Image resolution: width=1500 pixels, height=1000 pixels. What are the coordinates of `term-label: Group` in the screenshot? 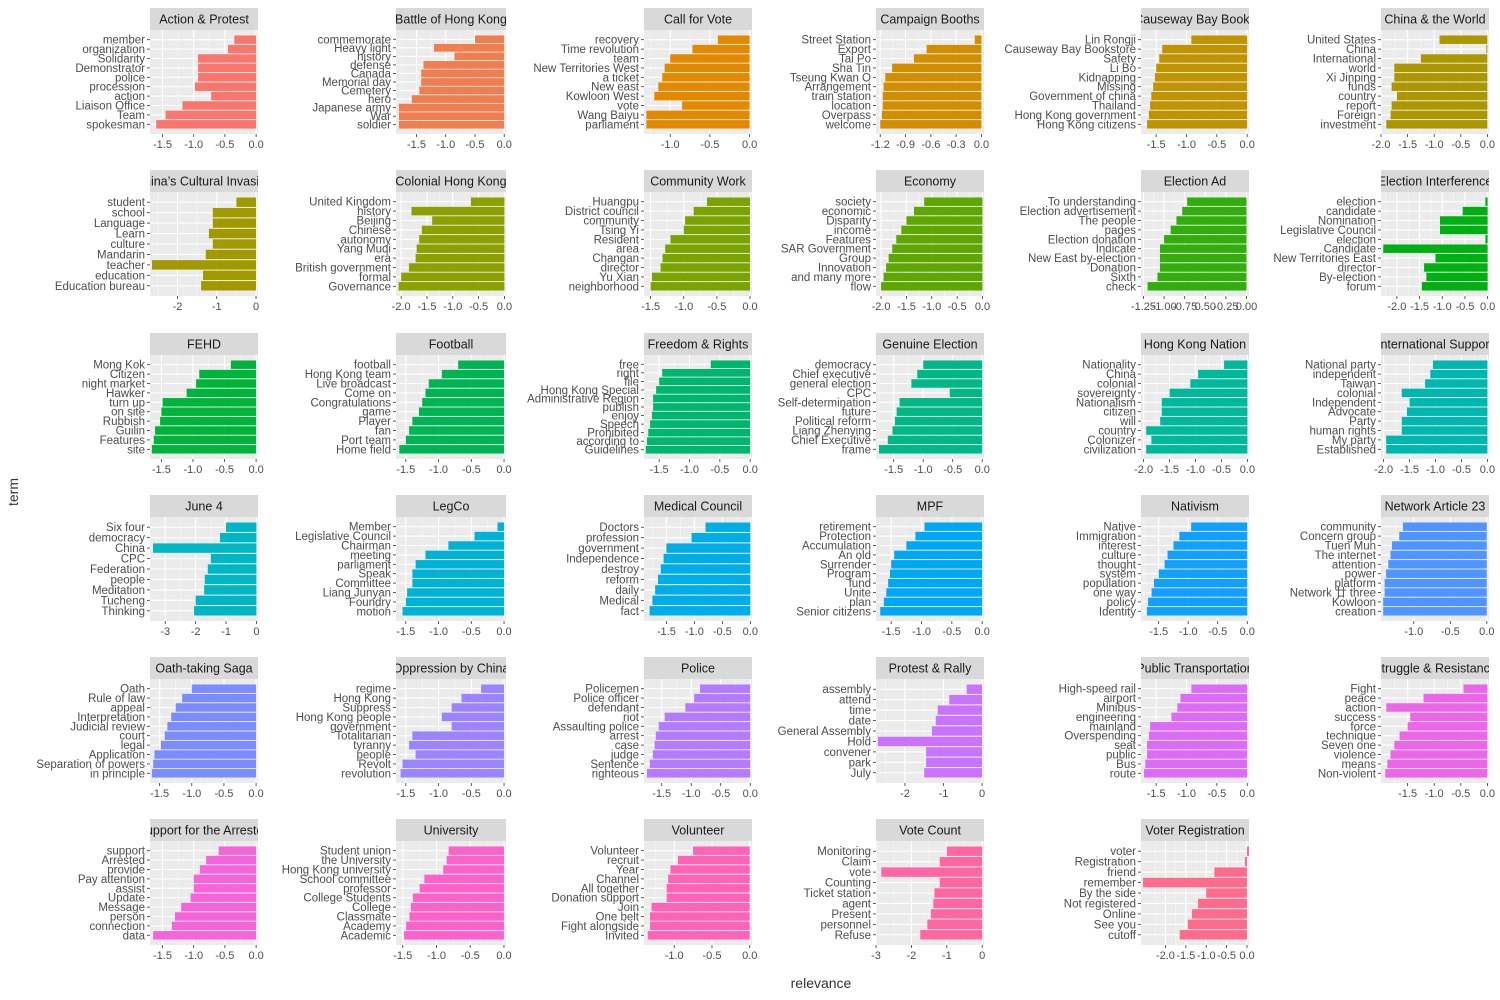 It's located at (855, 259).